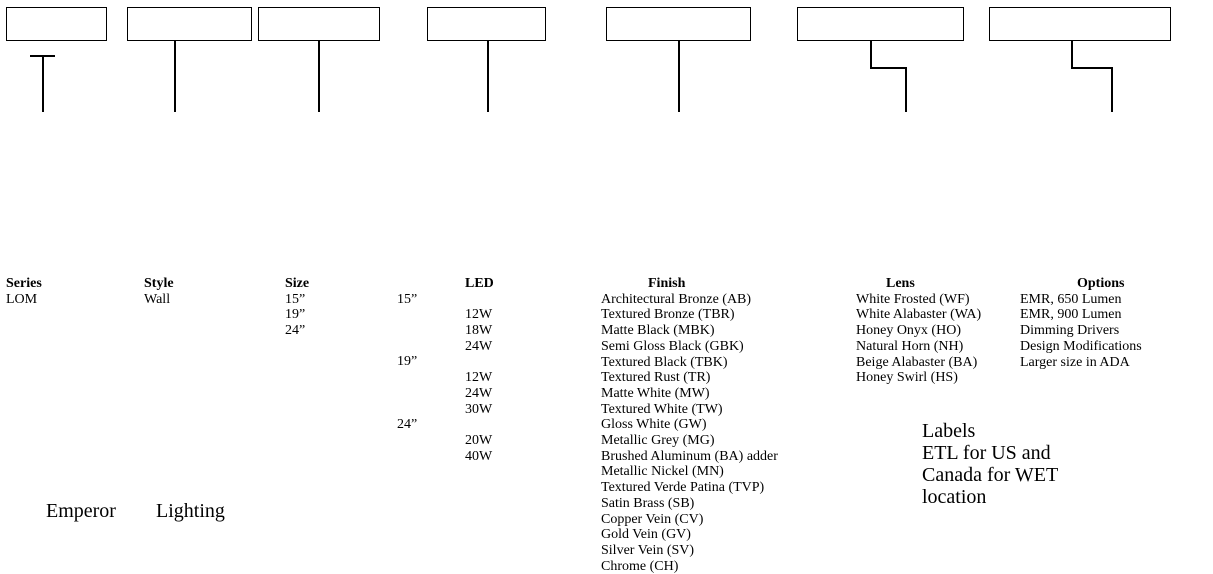 Image resolution: width=1213 pixels, height=574 pixels. What do you see at coordinates (407, 299) in the screenshot?
I see `led-size-label: 15”` at bounding box center [407, 299].